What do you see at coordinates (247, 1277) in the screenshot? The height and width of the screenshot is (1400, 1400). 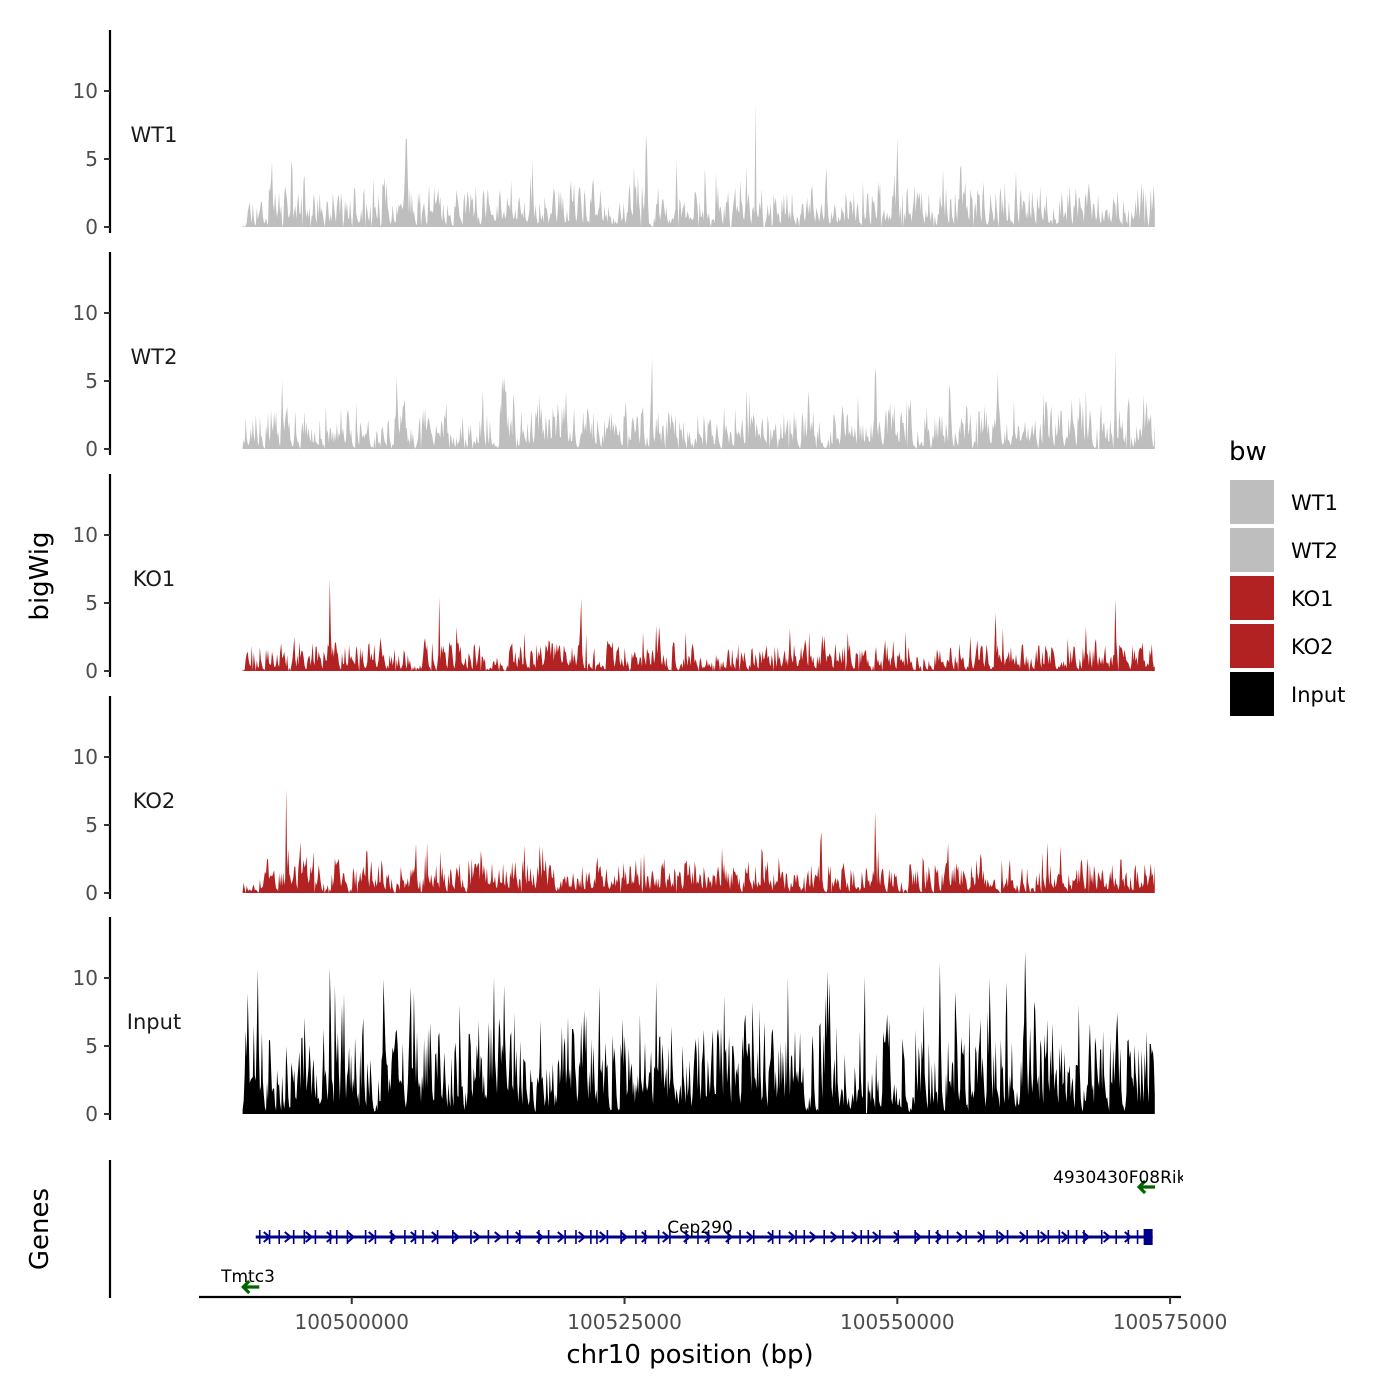 I see `gene-label: Tmtc3` at bounding box center [247, 1277].